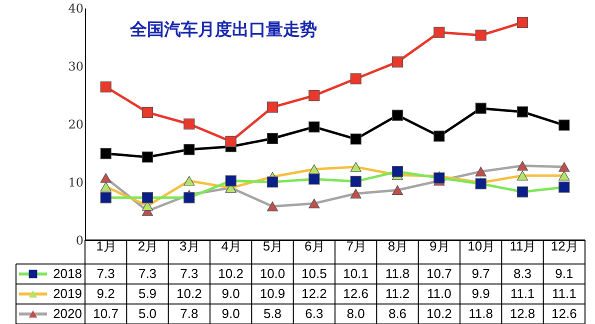  I want to click on data-label: 11.2, so click(397, 293).